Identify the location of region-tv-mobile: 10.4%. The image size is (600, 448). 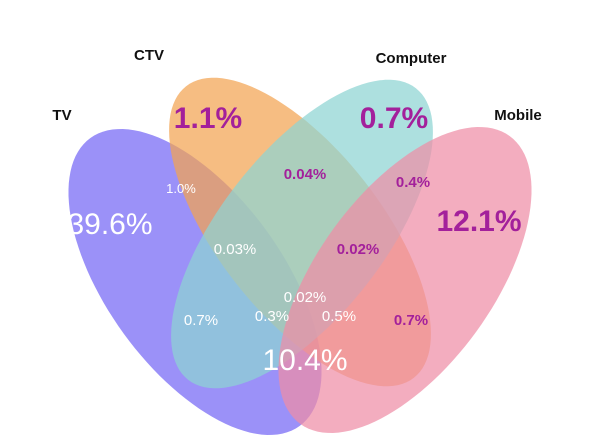
(304, 360).